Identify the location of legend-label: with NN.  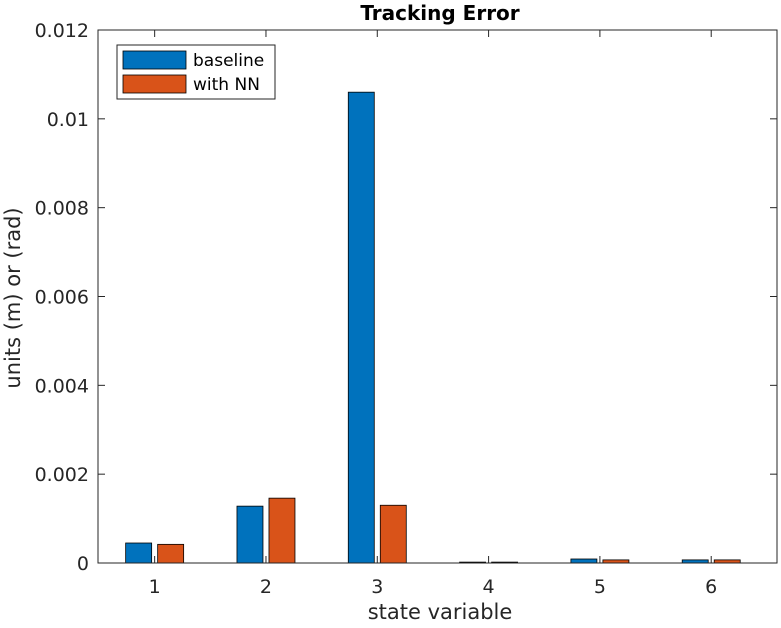
(226, 85).